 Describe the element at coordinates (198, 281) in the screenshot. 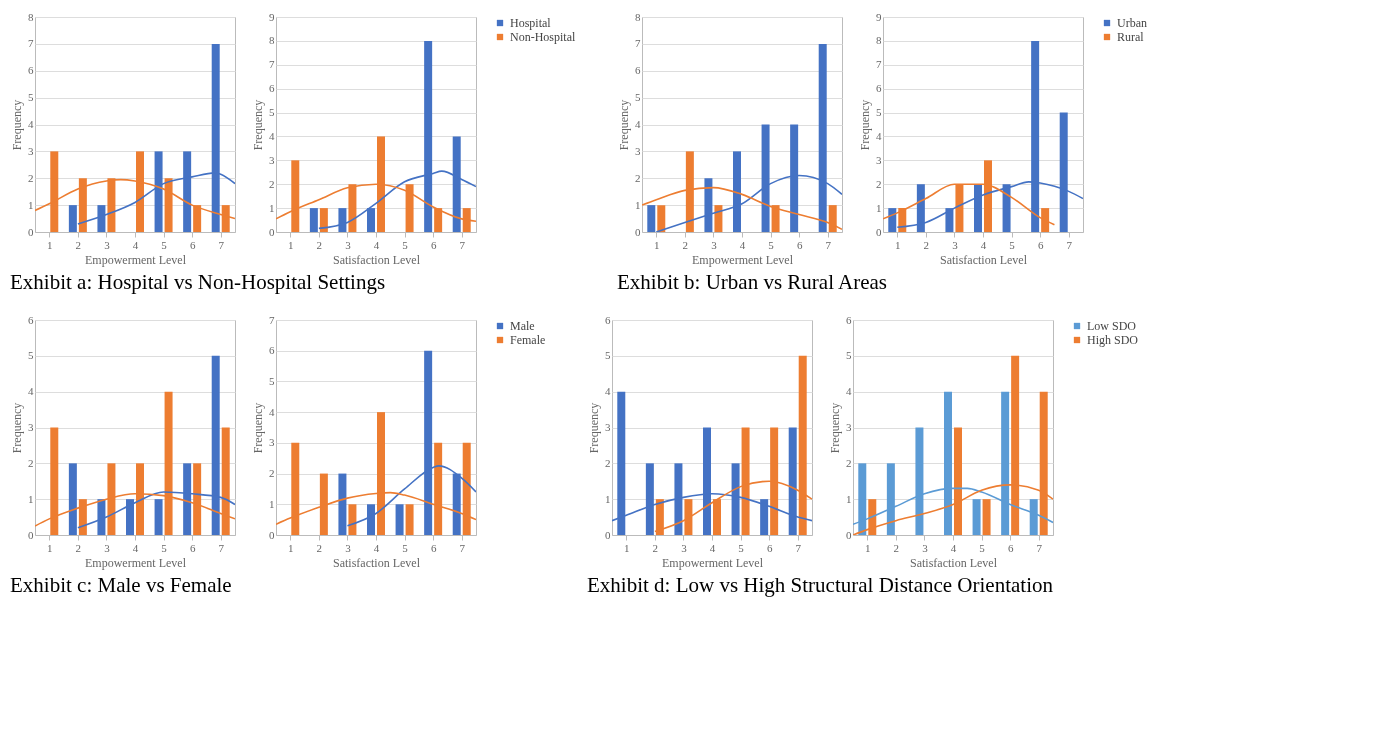

I see `text: Exhibit a: Hospital vs Non-Hospital Settings` at that location.